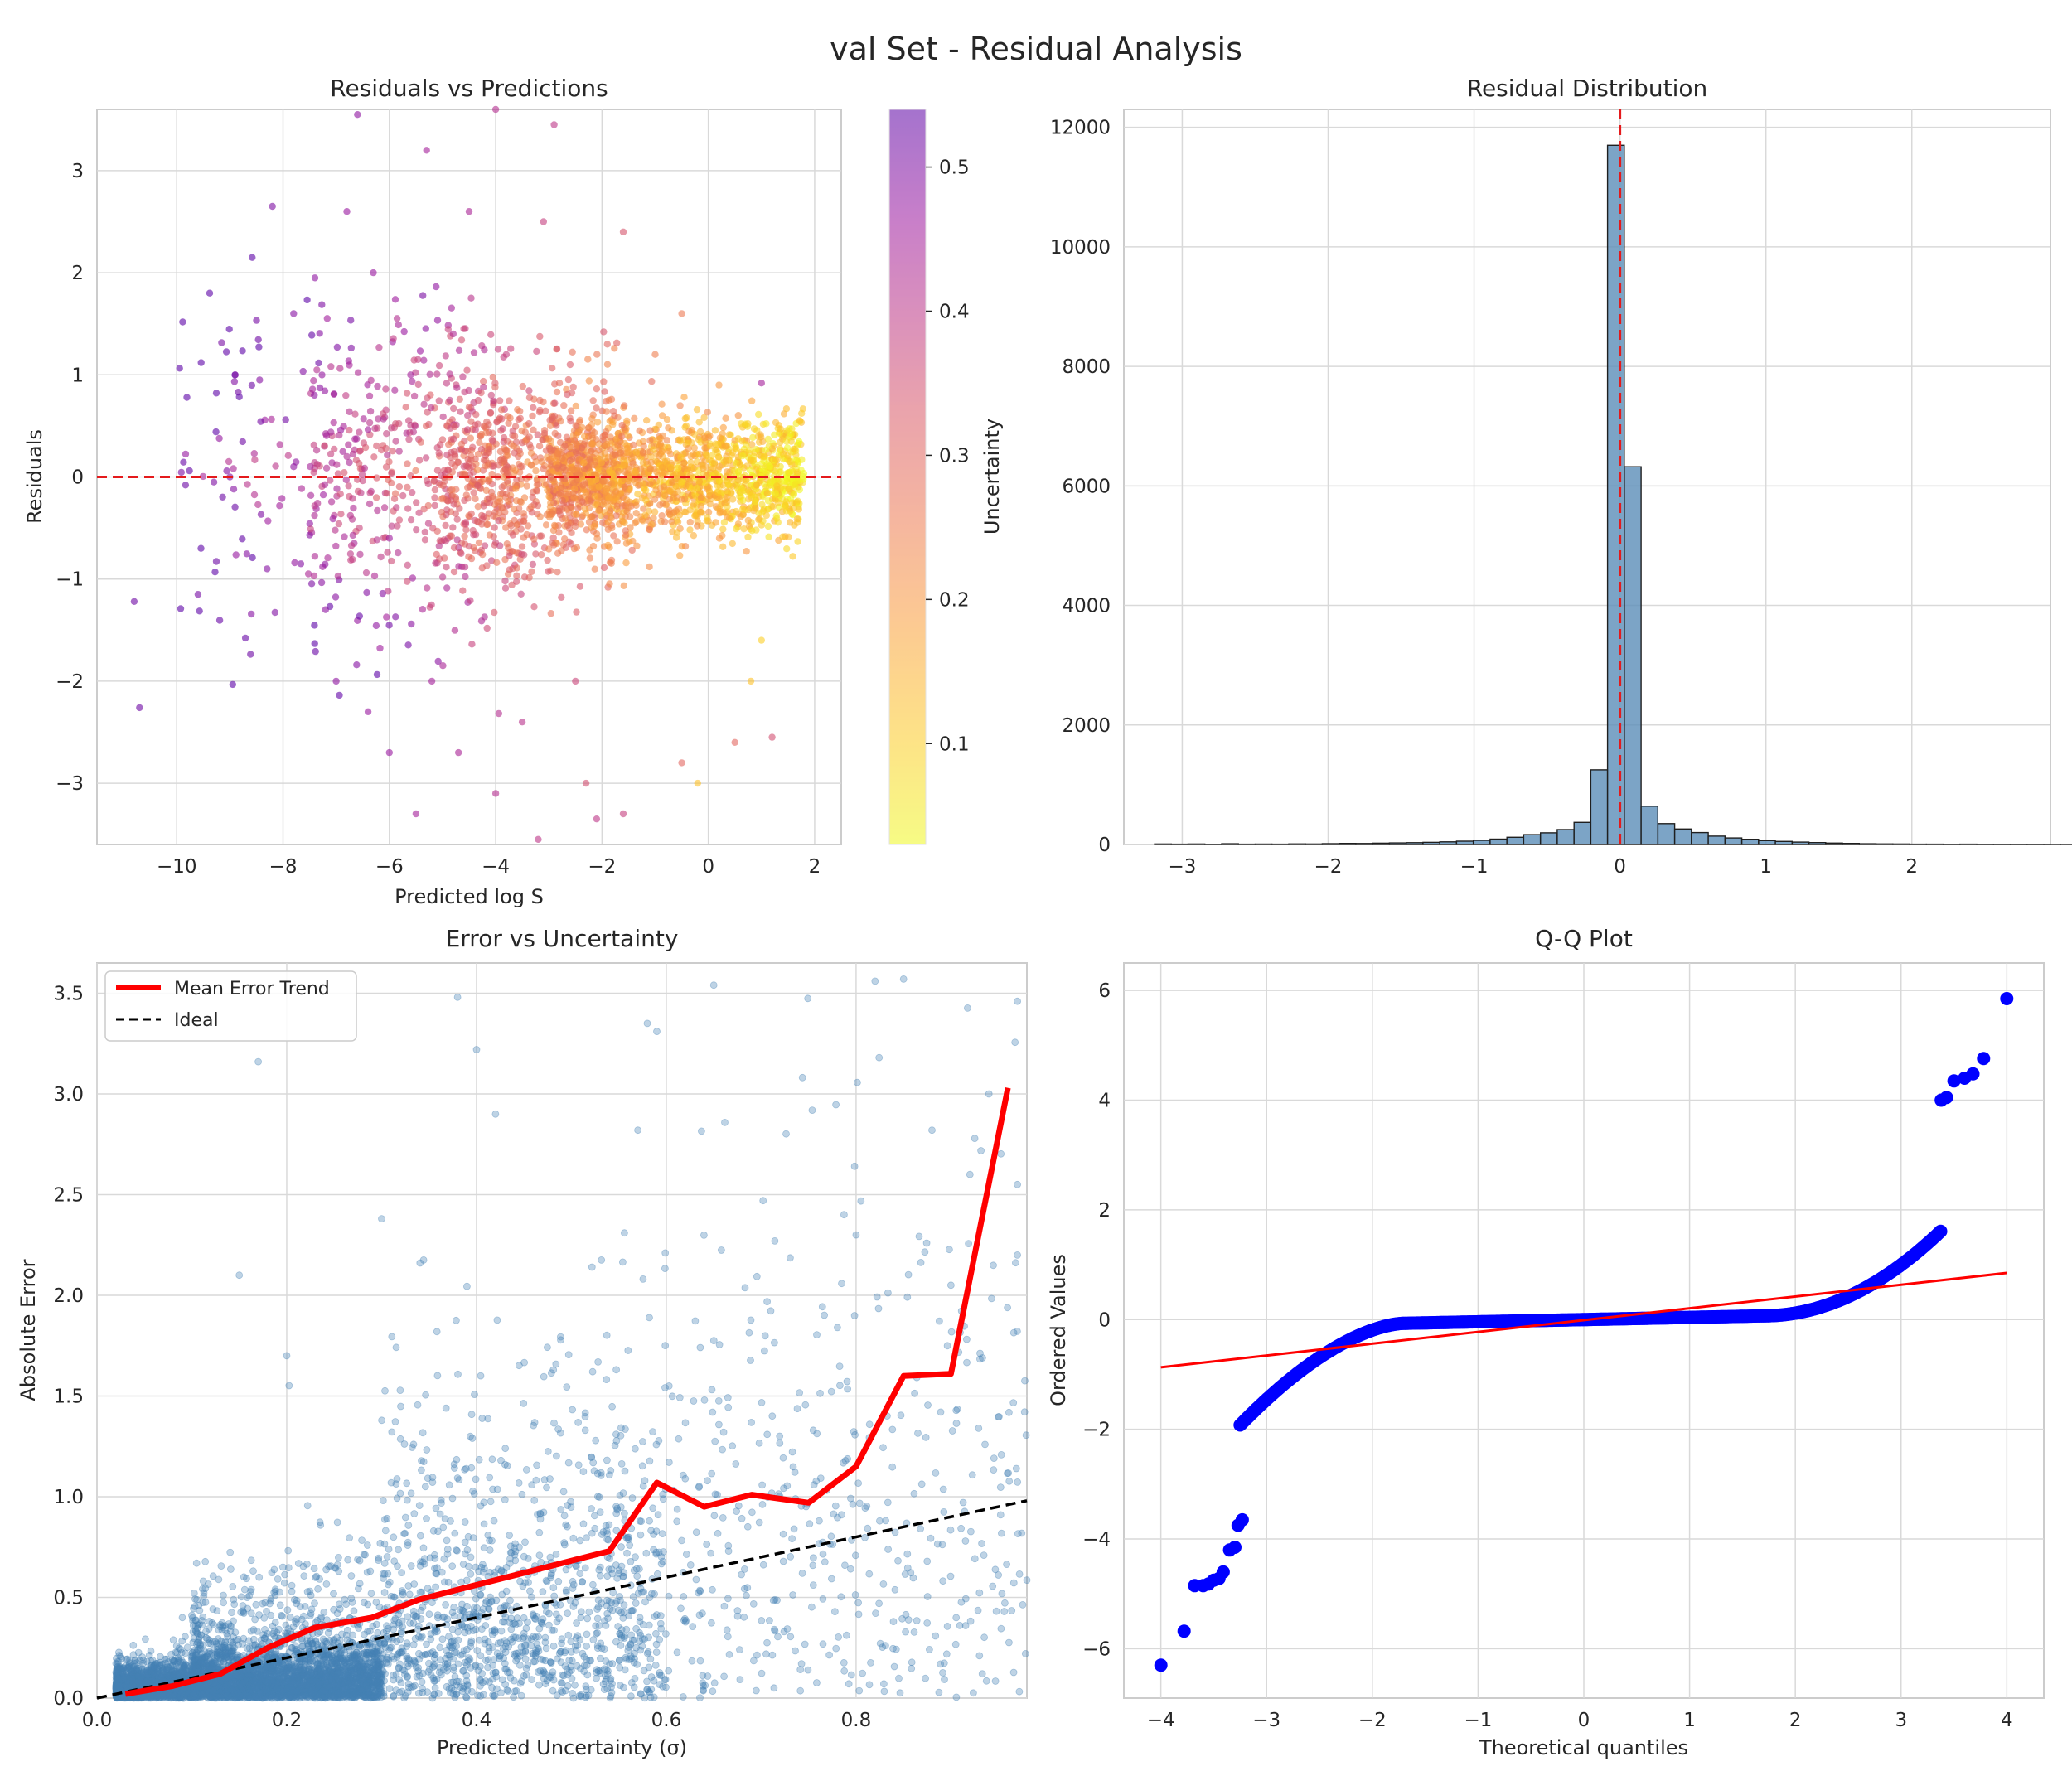 Image resolution: width=2072 pixels, height=1776 pixels. I want to click on y-tick-label: 0, so click(1104, 845).